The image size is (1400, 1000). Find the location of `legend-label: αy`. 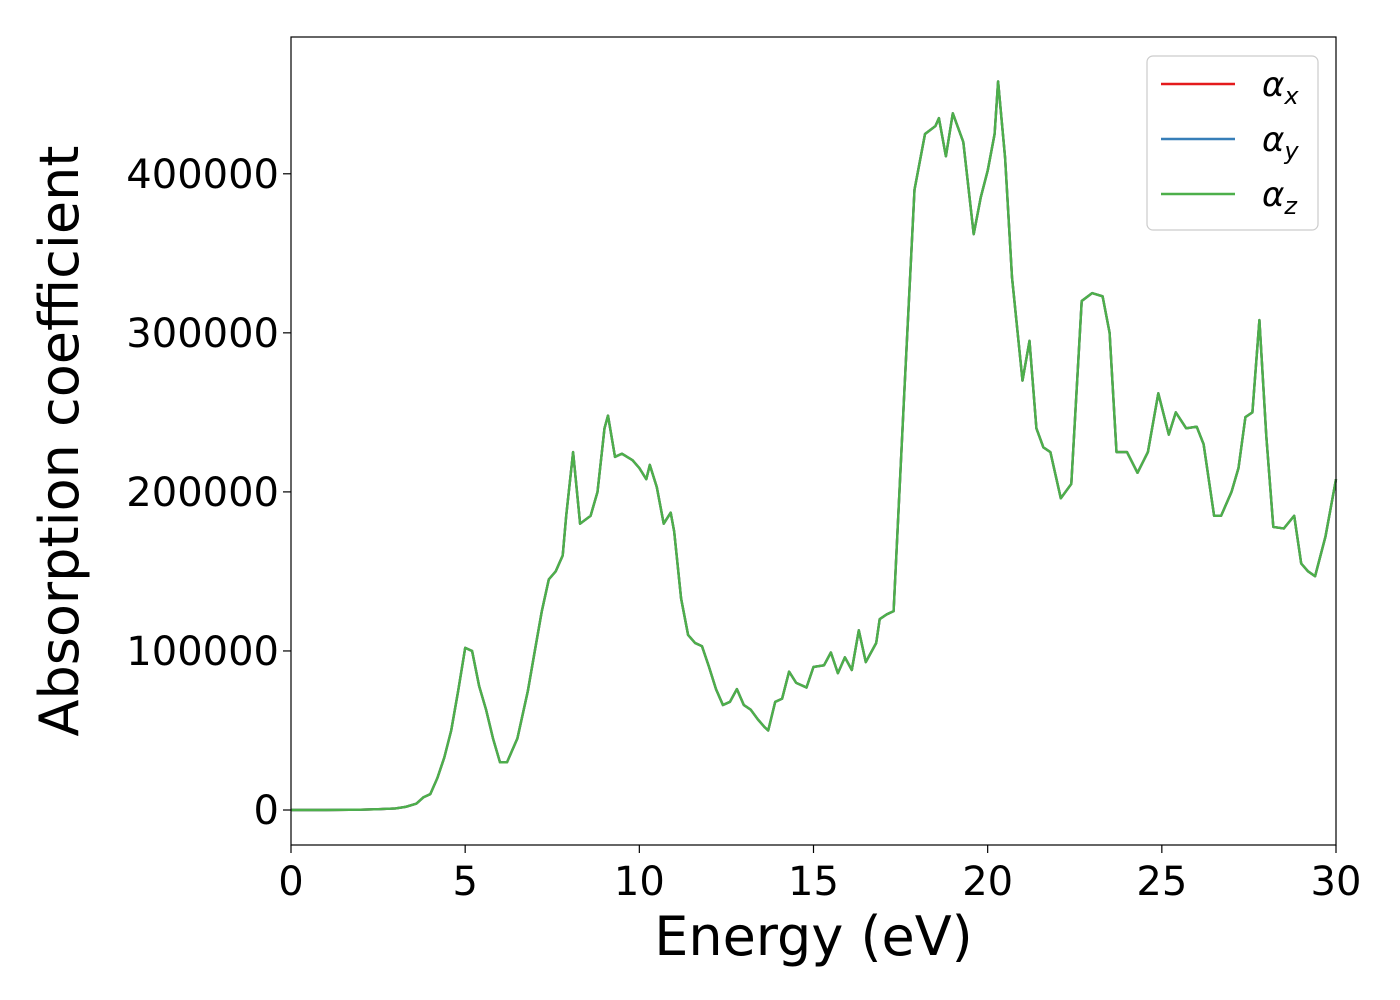

legend-label: αy is located at coordinates (1280, 142).